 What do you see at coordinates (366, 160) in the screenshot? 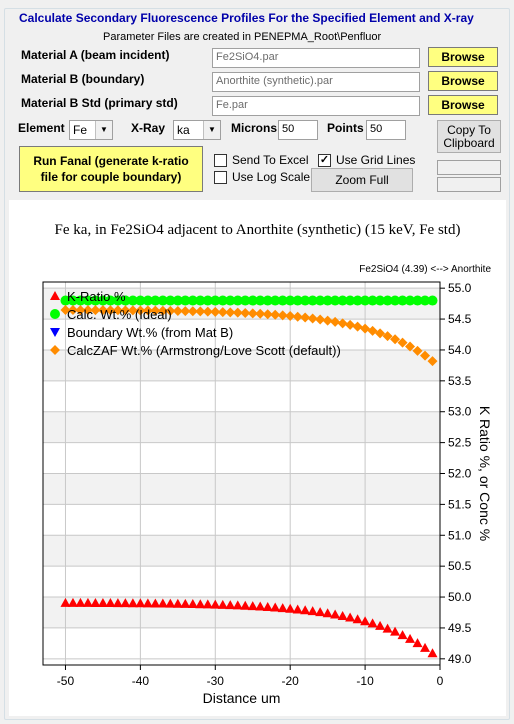
I see `use-grid-lines-checkbox: ✓ Use Grid Lines` at bounding box center [366, 160].